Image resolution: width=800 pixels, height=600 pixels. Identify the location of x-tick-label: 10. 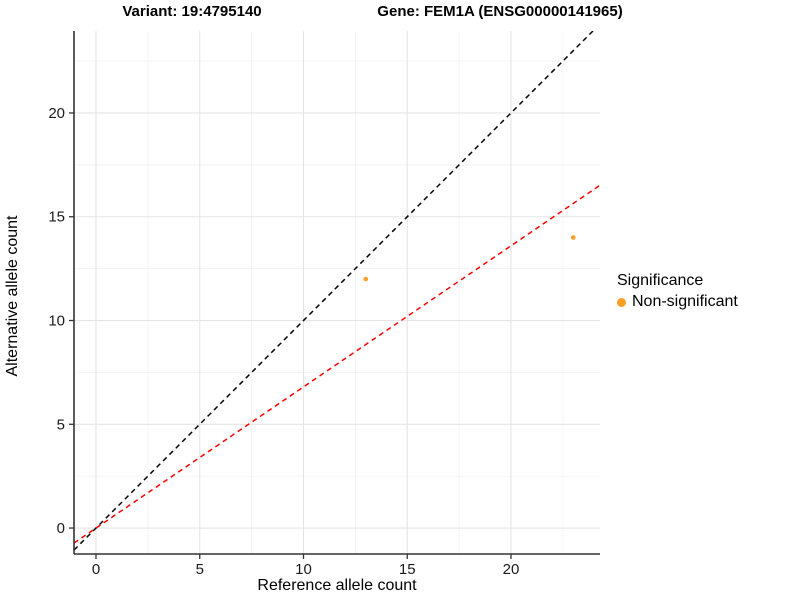
(303, 569).